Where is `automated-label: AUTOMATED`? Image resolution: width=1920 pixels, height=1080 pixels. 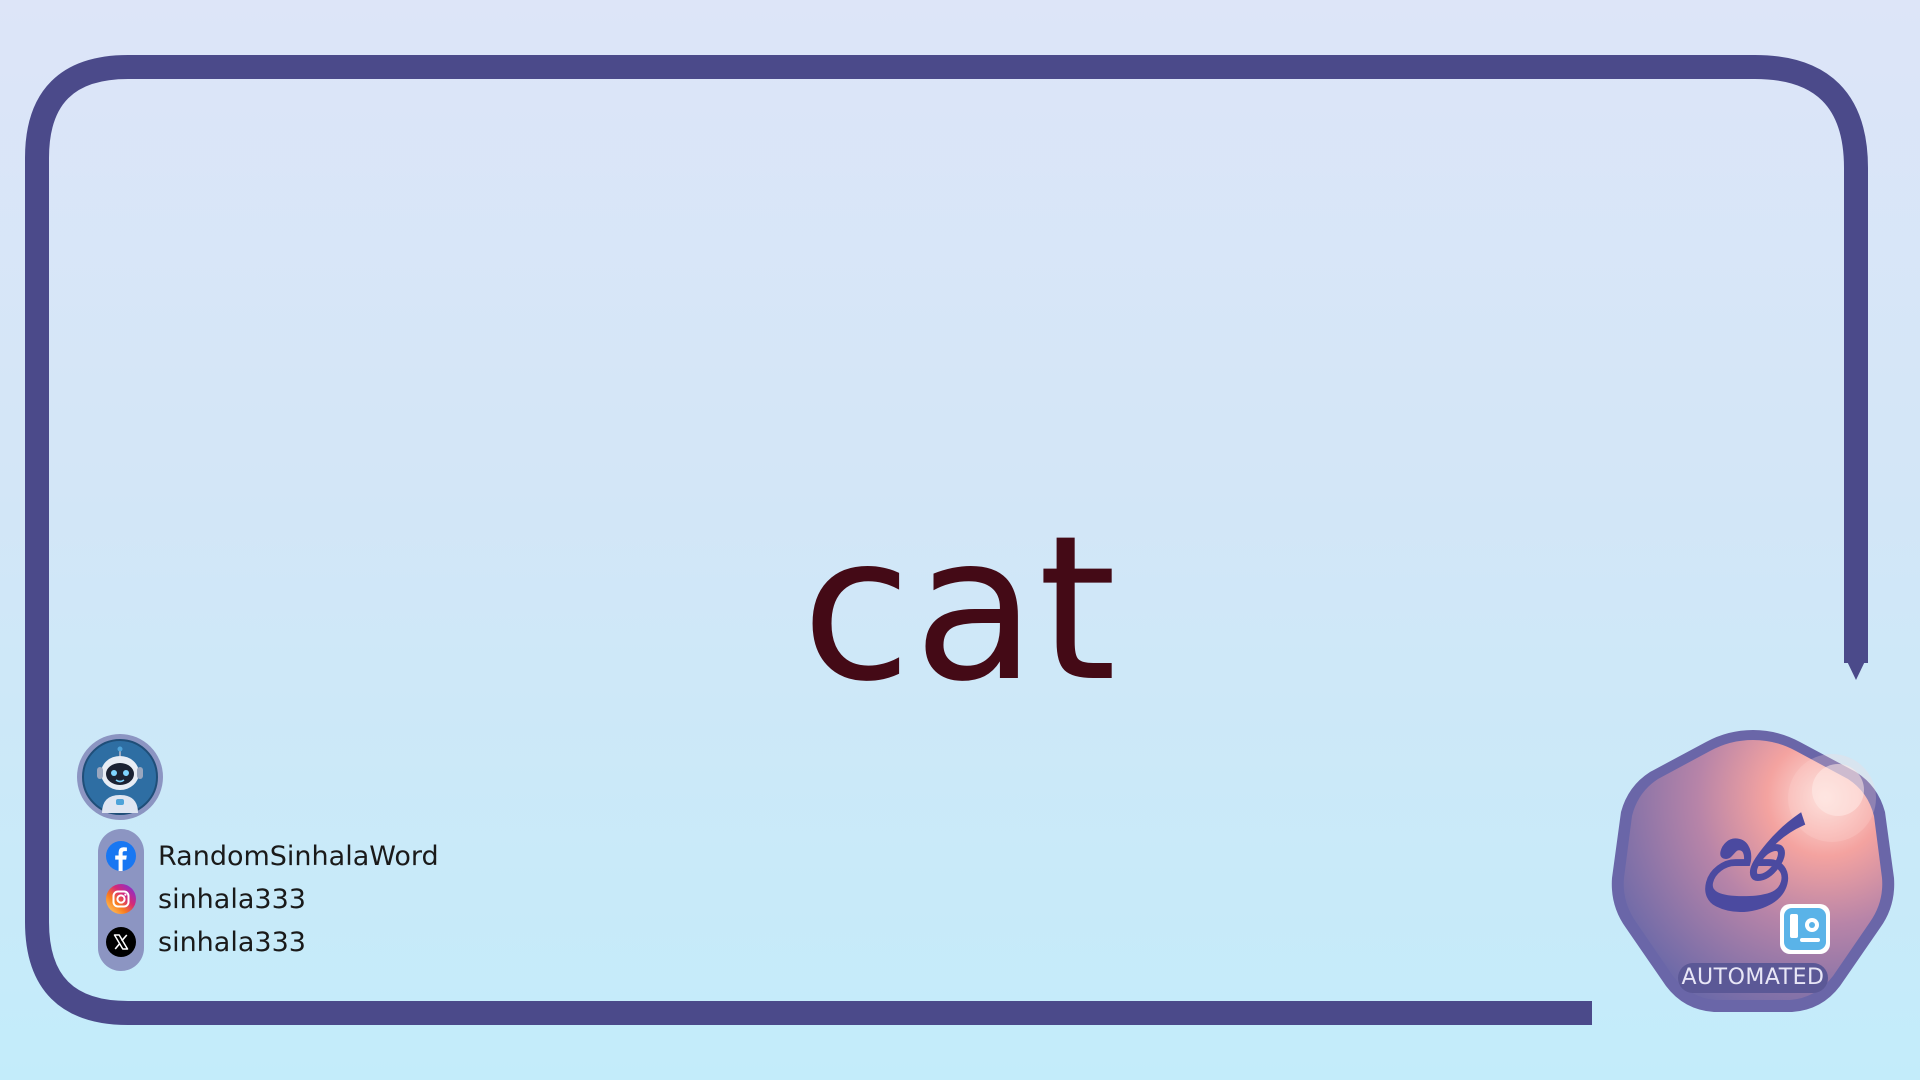
automated-label: AUTOMATED is located at coordinates (1753, 978).